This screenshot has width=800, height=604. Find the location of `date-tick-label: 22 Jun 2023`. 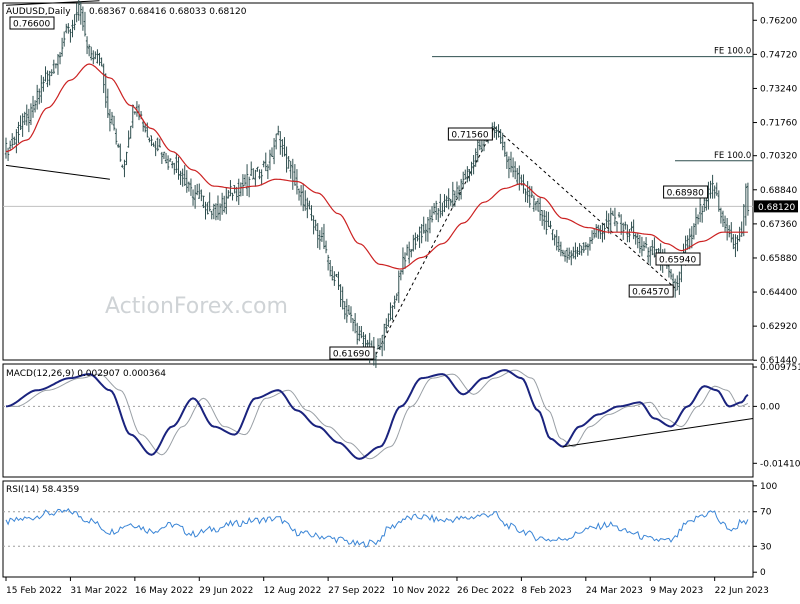

date-tick-label: 22 Jun 2023 is located at coordinates (742, 591).